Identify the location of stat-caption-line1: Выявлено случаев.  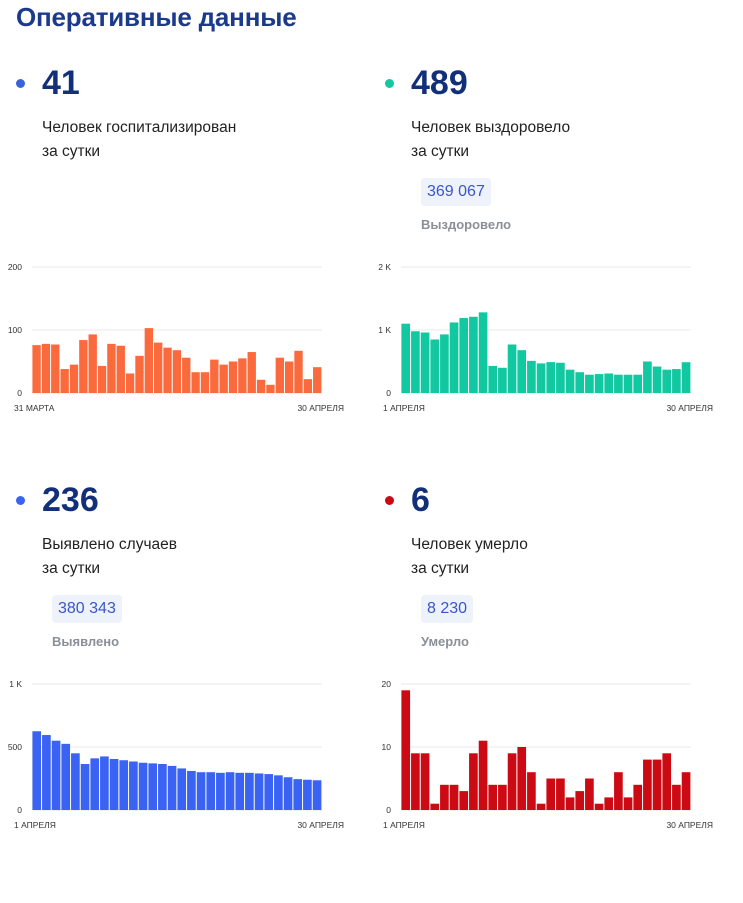
(109, 544).